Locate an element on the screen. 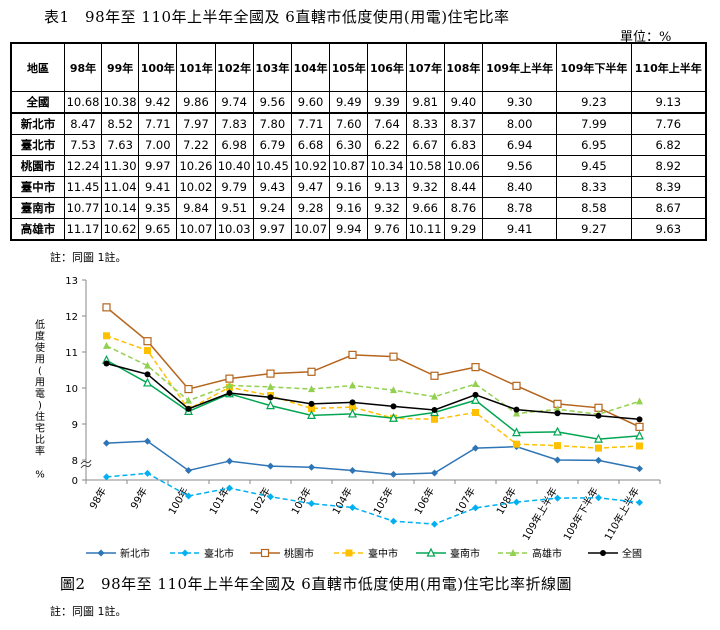  table-cell: 8.40 is located at coordinates (519, 187).